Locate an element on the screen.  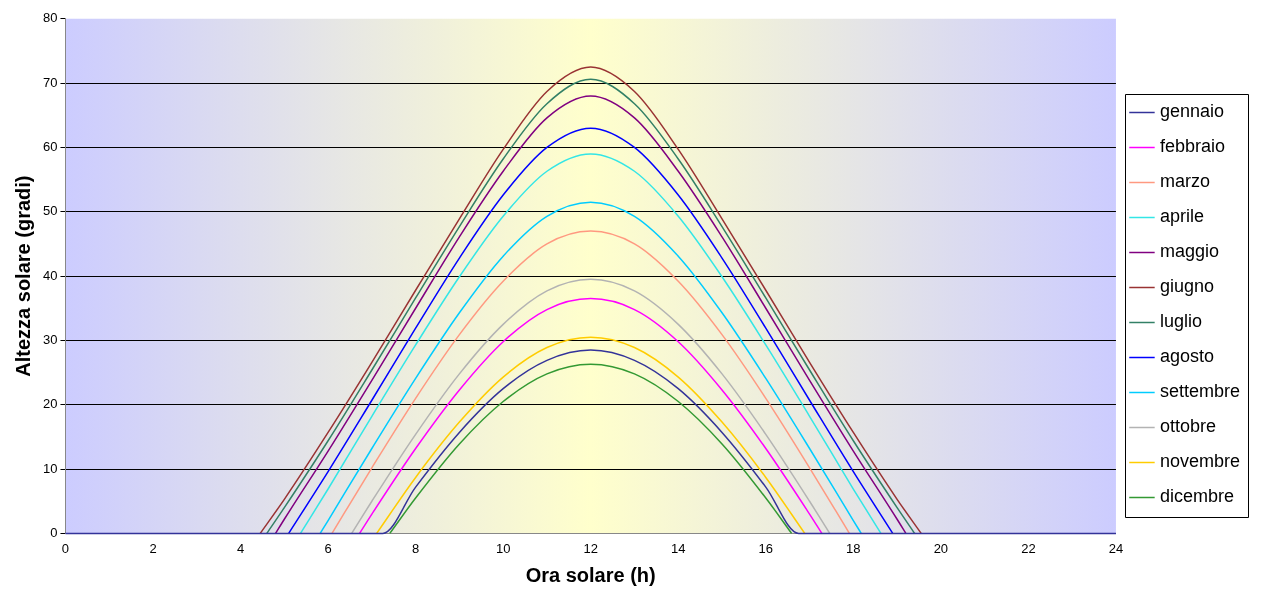
legend-label: maggio is located at coordinates (1189, 251).